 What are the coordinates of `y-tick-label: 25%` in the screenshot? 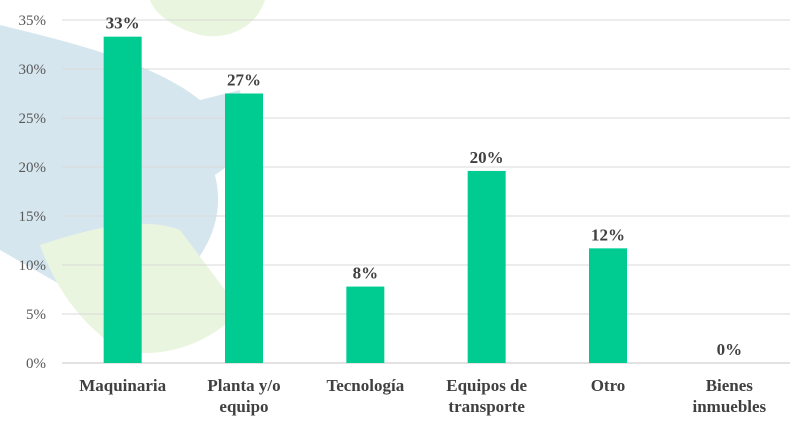 It's located at (33, 119).